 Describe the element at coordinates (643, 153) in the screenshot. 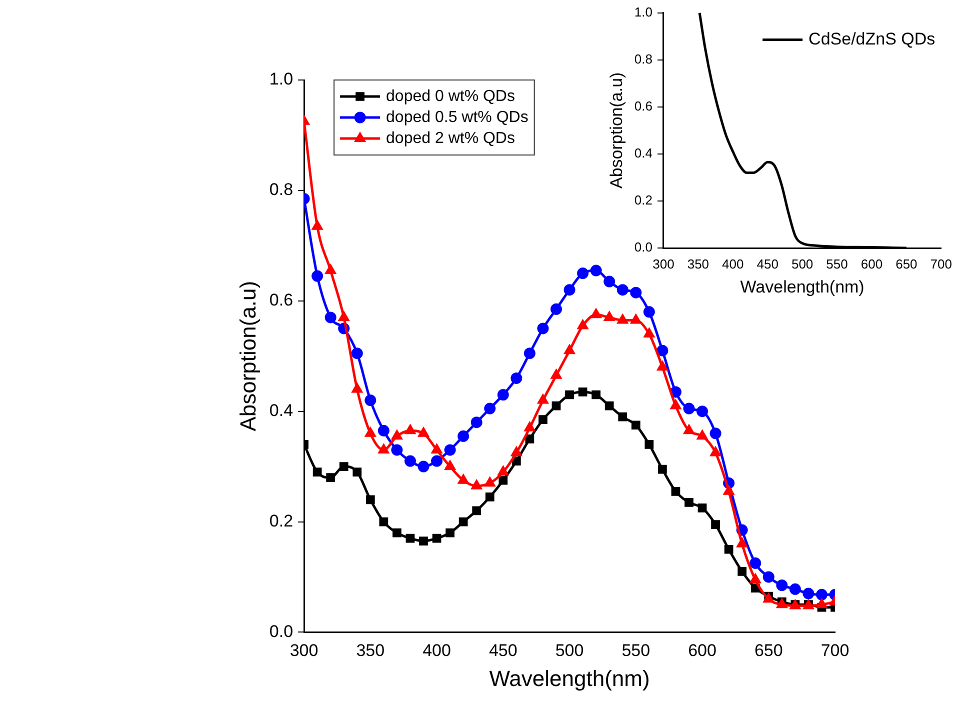

I see `y-tick-label: 0.4` at that location.